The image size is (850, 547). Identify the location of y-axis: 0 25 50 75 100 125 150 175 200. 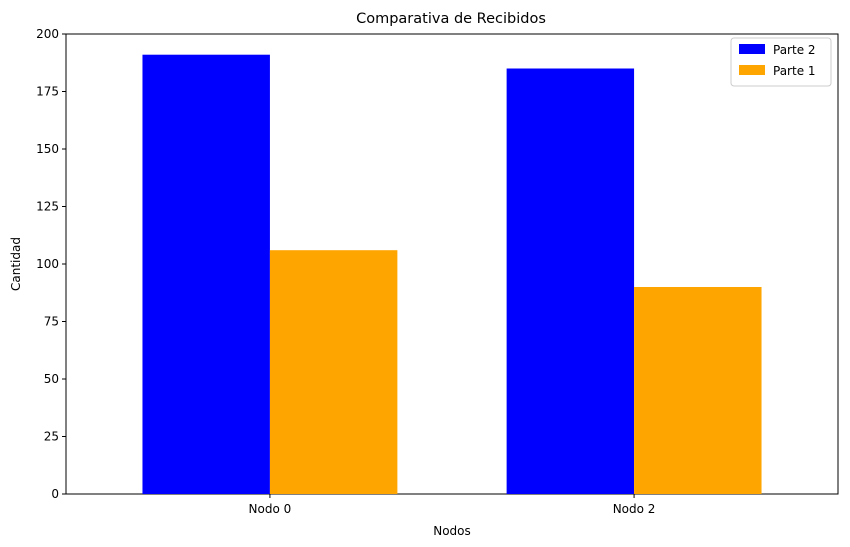
(51, 264).